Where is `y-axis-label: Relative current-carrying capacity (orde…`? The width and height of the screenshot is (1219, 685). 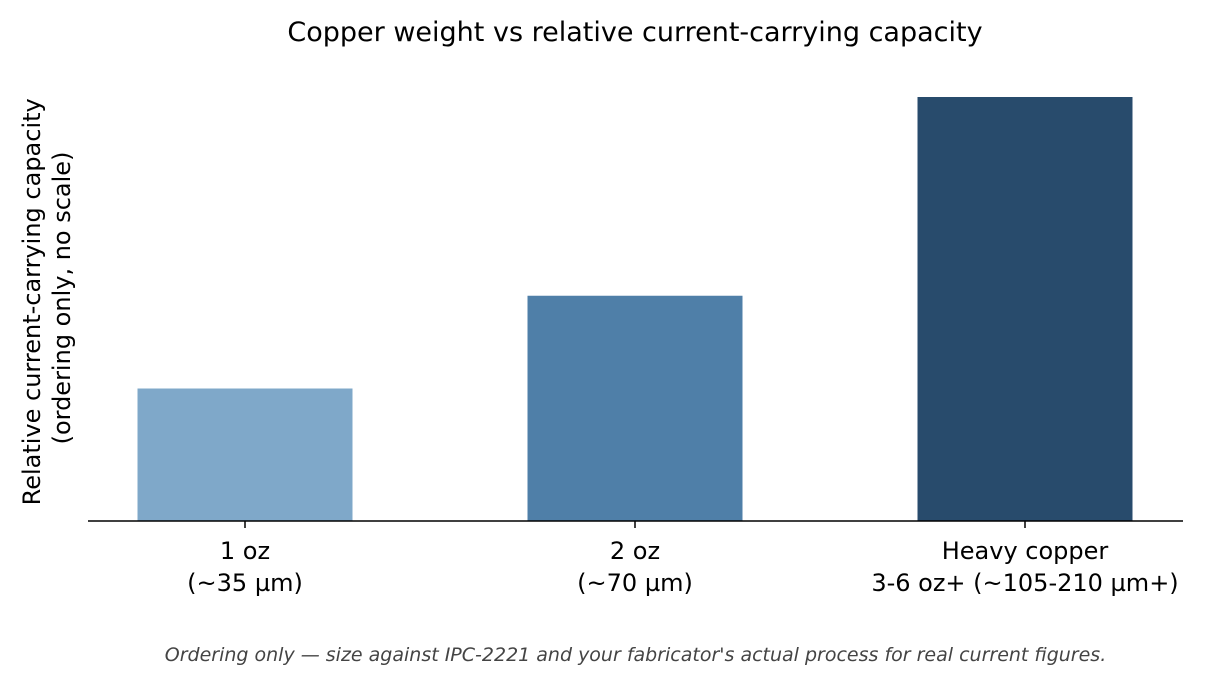 y-axis-label: Relative current-carrying capacity (orde… is located at coordinates (47, 298).